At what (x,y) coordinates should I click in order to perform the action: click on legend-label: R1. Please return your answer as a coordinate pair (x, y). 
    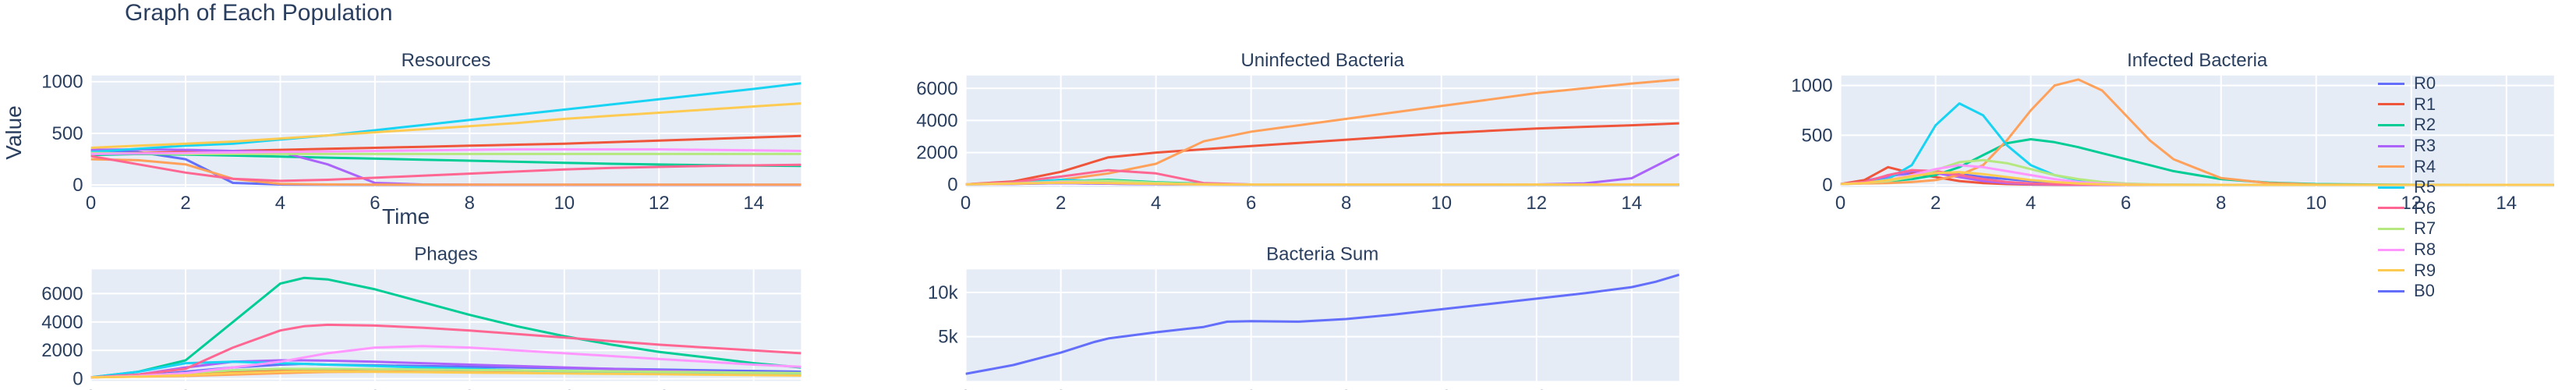
    Looking at the image, I should click on (2425, 104).